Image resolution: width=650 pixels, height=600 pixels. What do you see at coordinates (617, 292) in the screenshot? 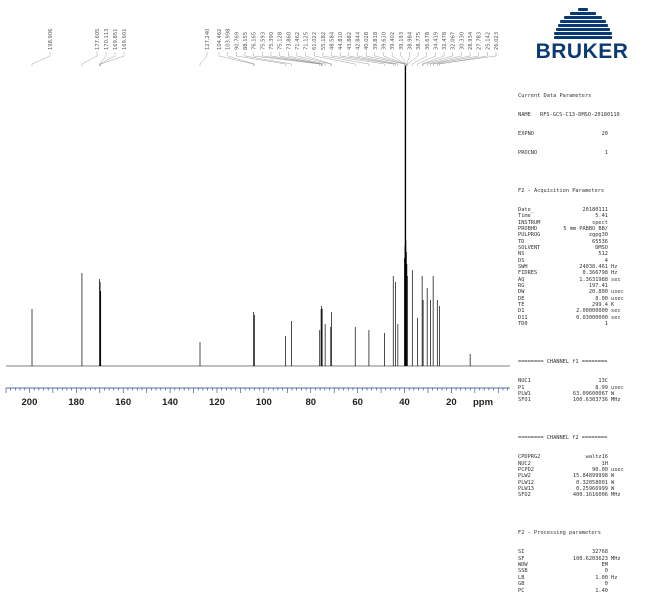
I see `param-unit: usec` at bounding box center [617, 292].